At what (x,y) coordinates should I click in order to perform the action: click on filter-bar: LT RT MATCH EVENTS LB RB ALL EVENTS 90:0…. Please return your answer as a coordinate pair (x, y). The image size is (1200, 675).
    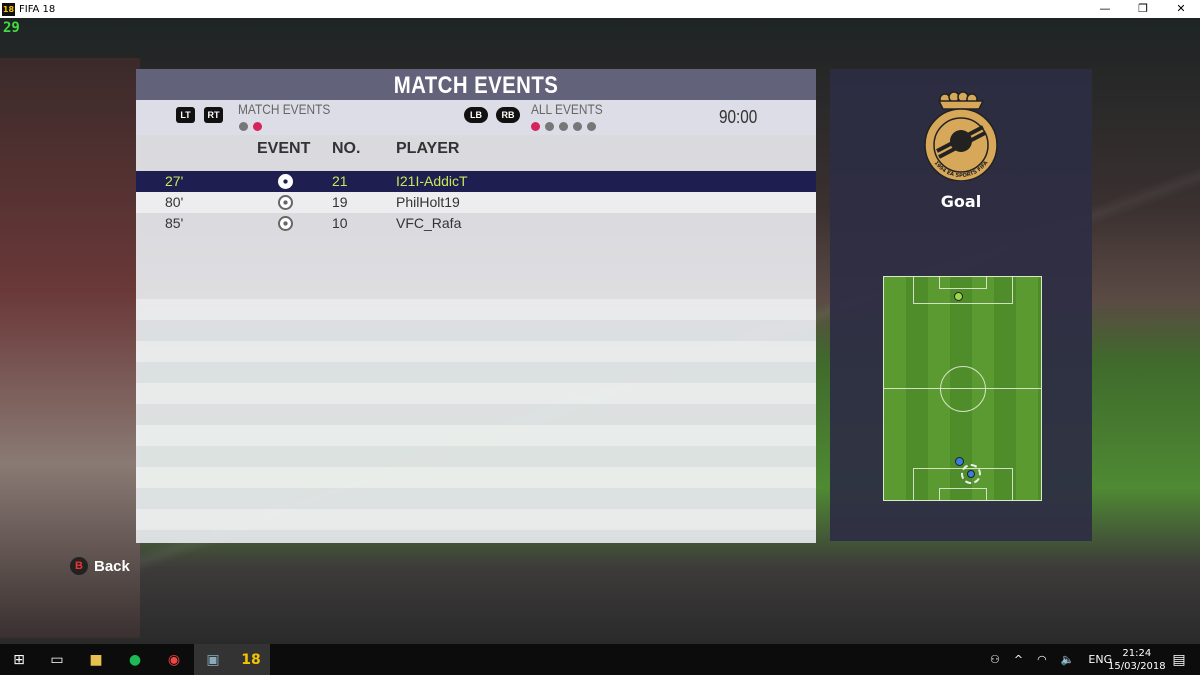
    Looking at the image, I should click on (476, 117).